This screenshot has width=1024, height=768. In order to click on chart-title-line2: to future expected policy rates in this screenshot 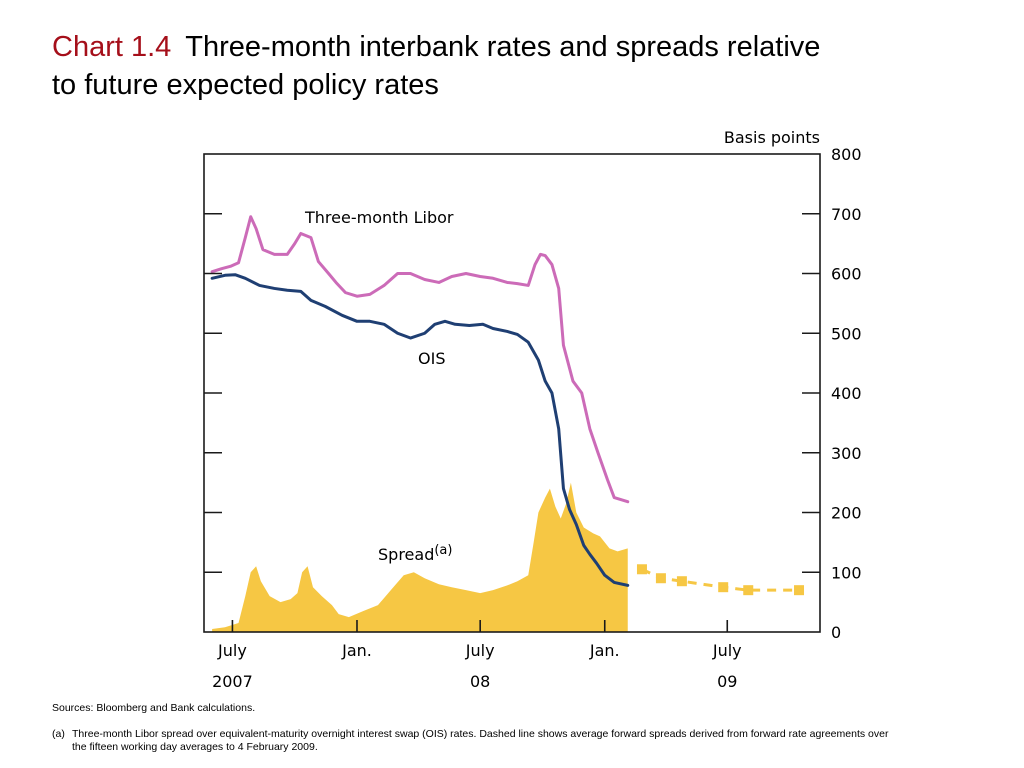, I will do `click(245, 85)`.